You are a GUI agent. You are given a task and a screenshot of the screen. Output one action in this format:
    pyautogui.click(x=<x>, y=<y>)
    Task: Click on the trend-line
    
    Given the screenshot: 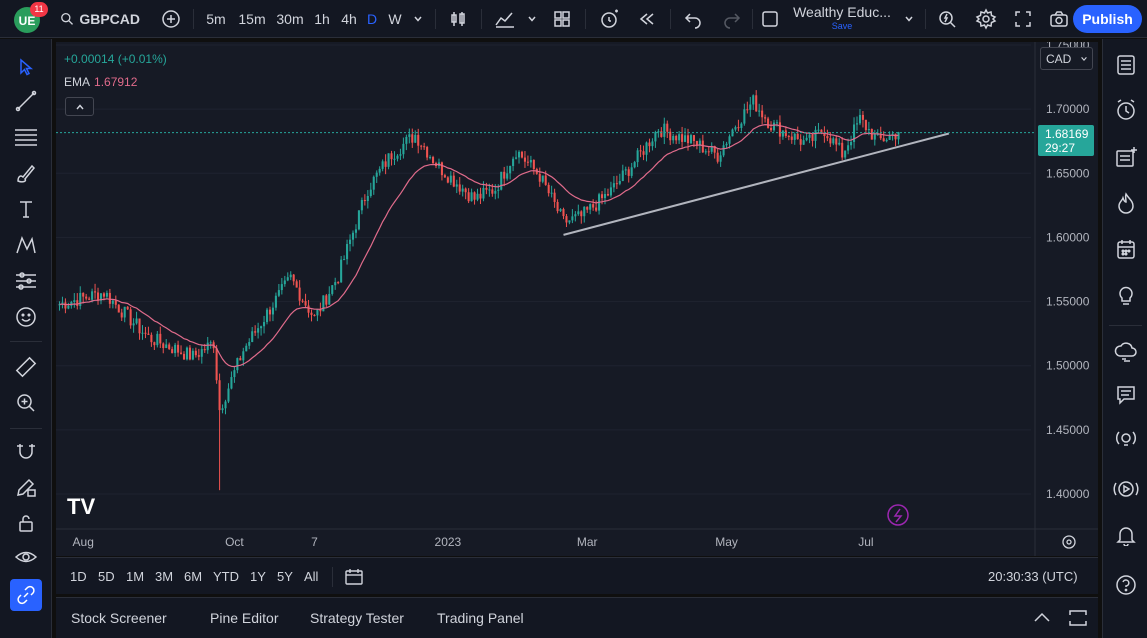 What is the action you would take?
    pyautogui.click(x=756, y=184)
    